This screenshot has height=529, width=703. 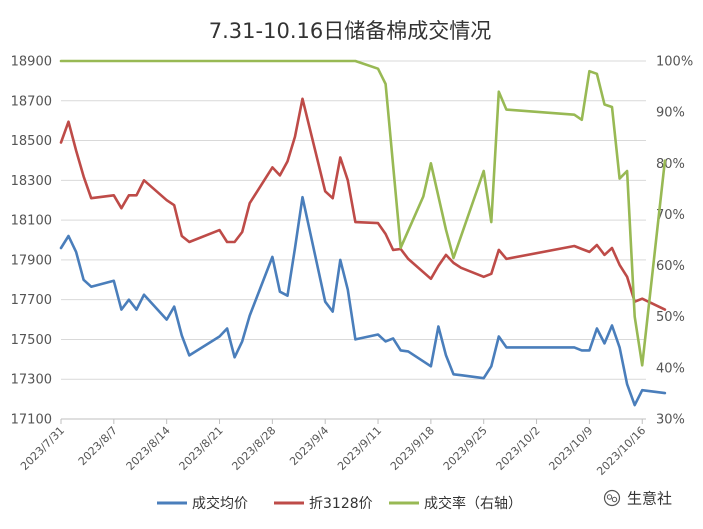 I want to click on watermark-logo-icon, so click(x=612, y=498).